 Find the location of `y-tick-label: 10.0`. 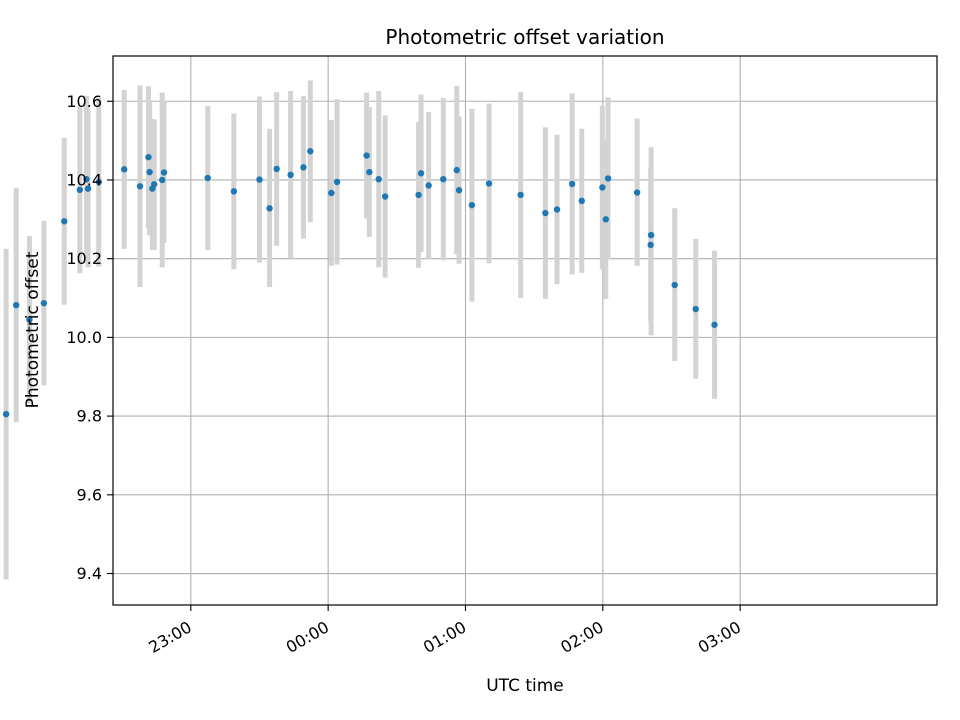

y-tick-label: 10.0 is located at coordinates (84, 337).